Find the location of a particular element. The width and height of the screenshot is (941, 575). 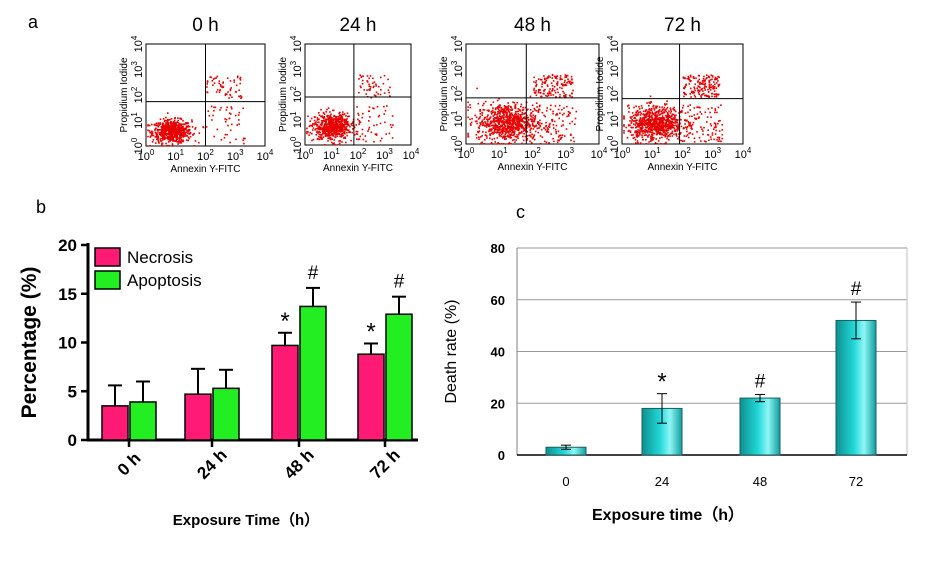

y-tick-label: 101 is located at coordinates (137, 120).